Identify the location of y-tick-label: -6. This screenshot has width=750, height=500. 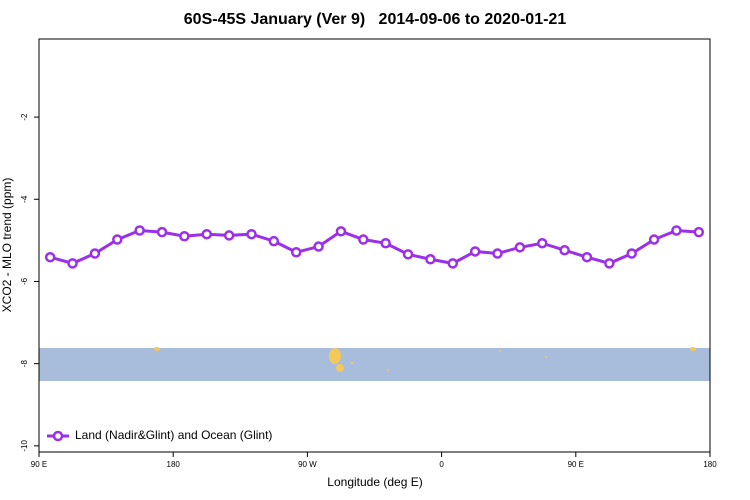
(24, 281).